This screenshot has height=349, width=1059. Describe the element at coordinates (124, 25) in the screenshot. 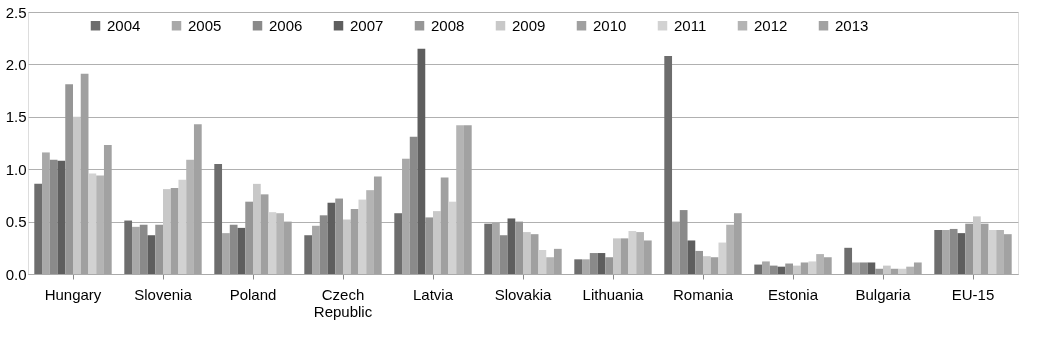

I see `legend-label: 2004` at that location.